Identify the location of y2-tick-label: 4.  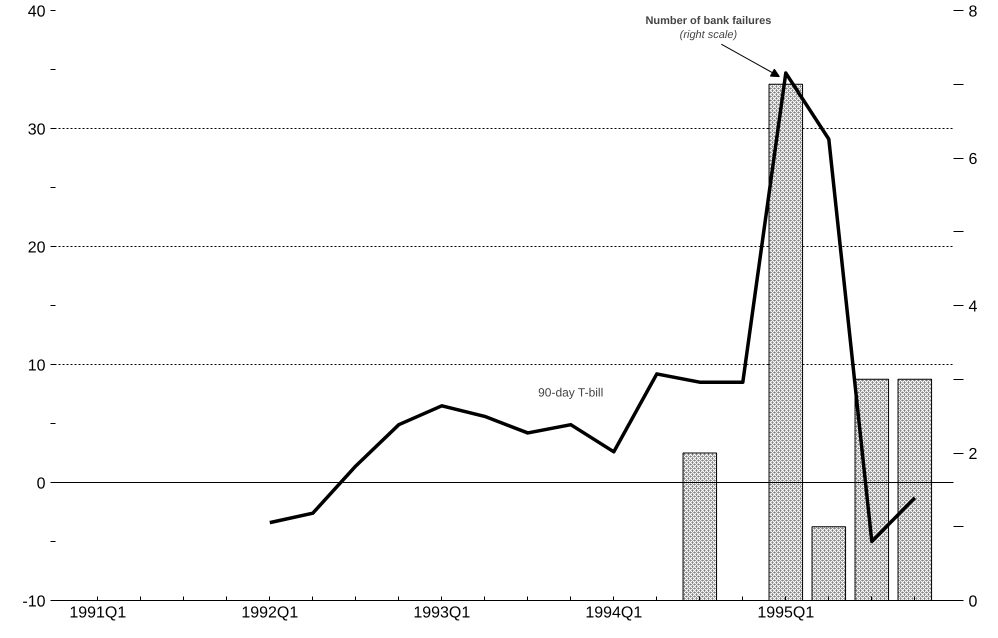
(973, 307).